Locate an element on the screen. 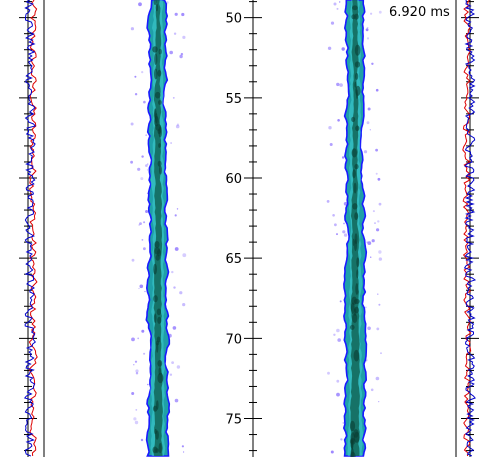 This screenshot has height=457, width=500. center-y-axis: 50 55 60 65 70 75 is located at coordinates (243, 228).